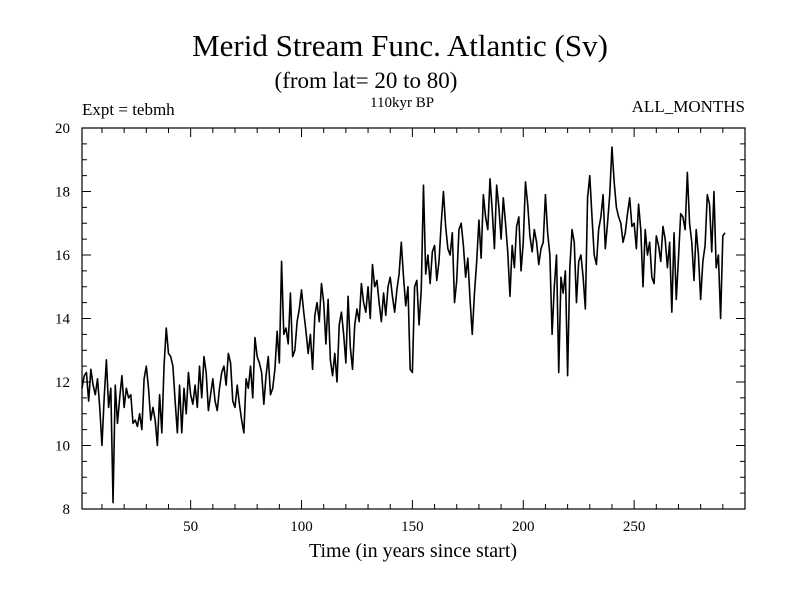 The image size is (800, 600). Describe the element at coordinates (190, 527) in the screenshot. I see `x-tick-label: 50` at that location.